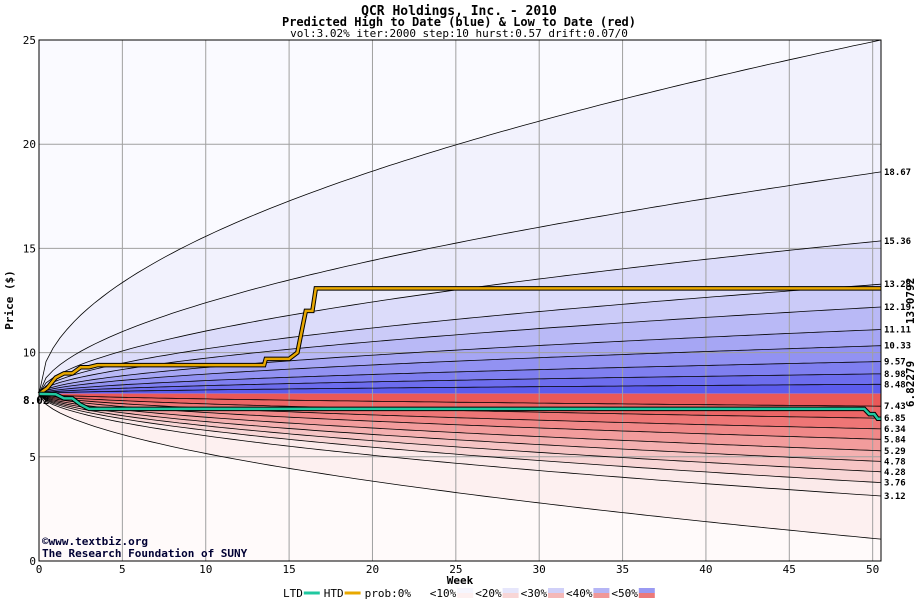  What do you see at coordinates (895, 407) in the screenshot?
I see `quantile-end-label: 7.43` at bounding box center [895, 407].